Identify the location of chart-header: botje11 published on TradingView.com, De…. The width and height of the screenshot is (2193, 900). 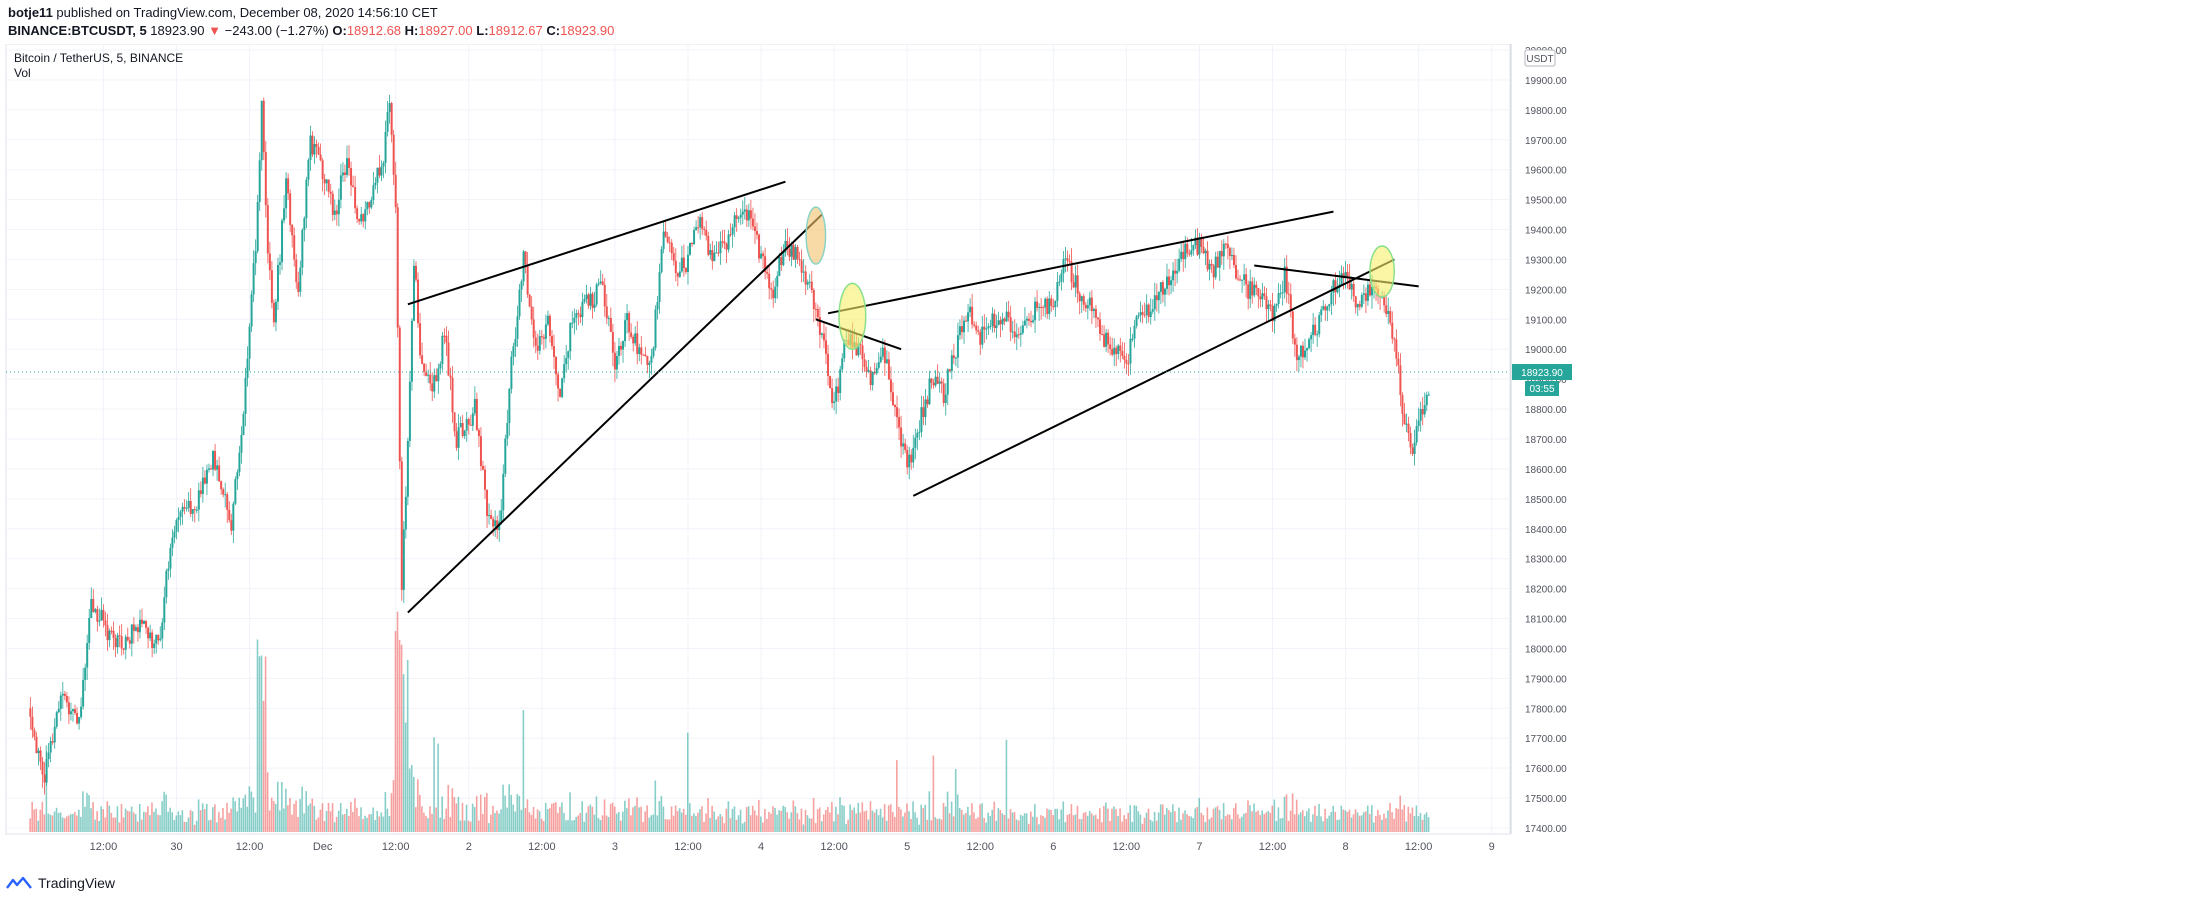
(1093, 24).